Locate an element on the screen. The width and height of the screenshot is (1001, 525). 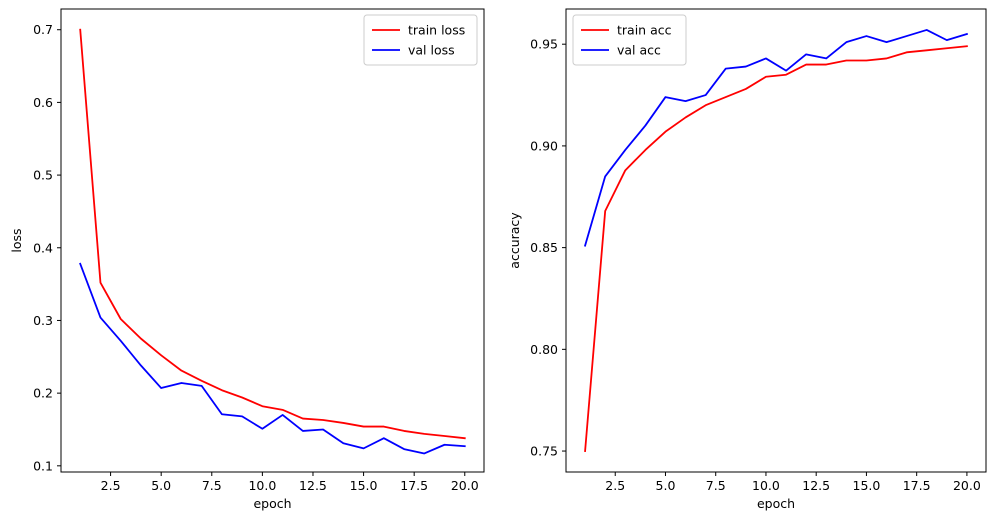
y-axis-label: loss is located at coordinates (16, 240).